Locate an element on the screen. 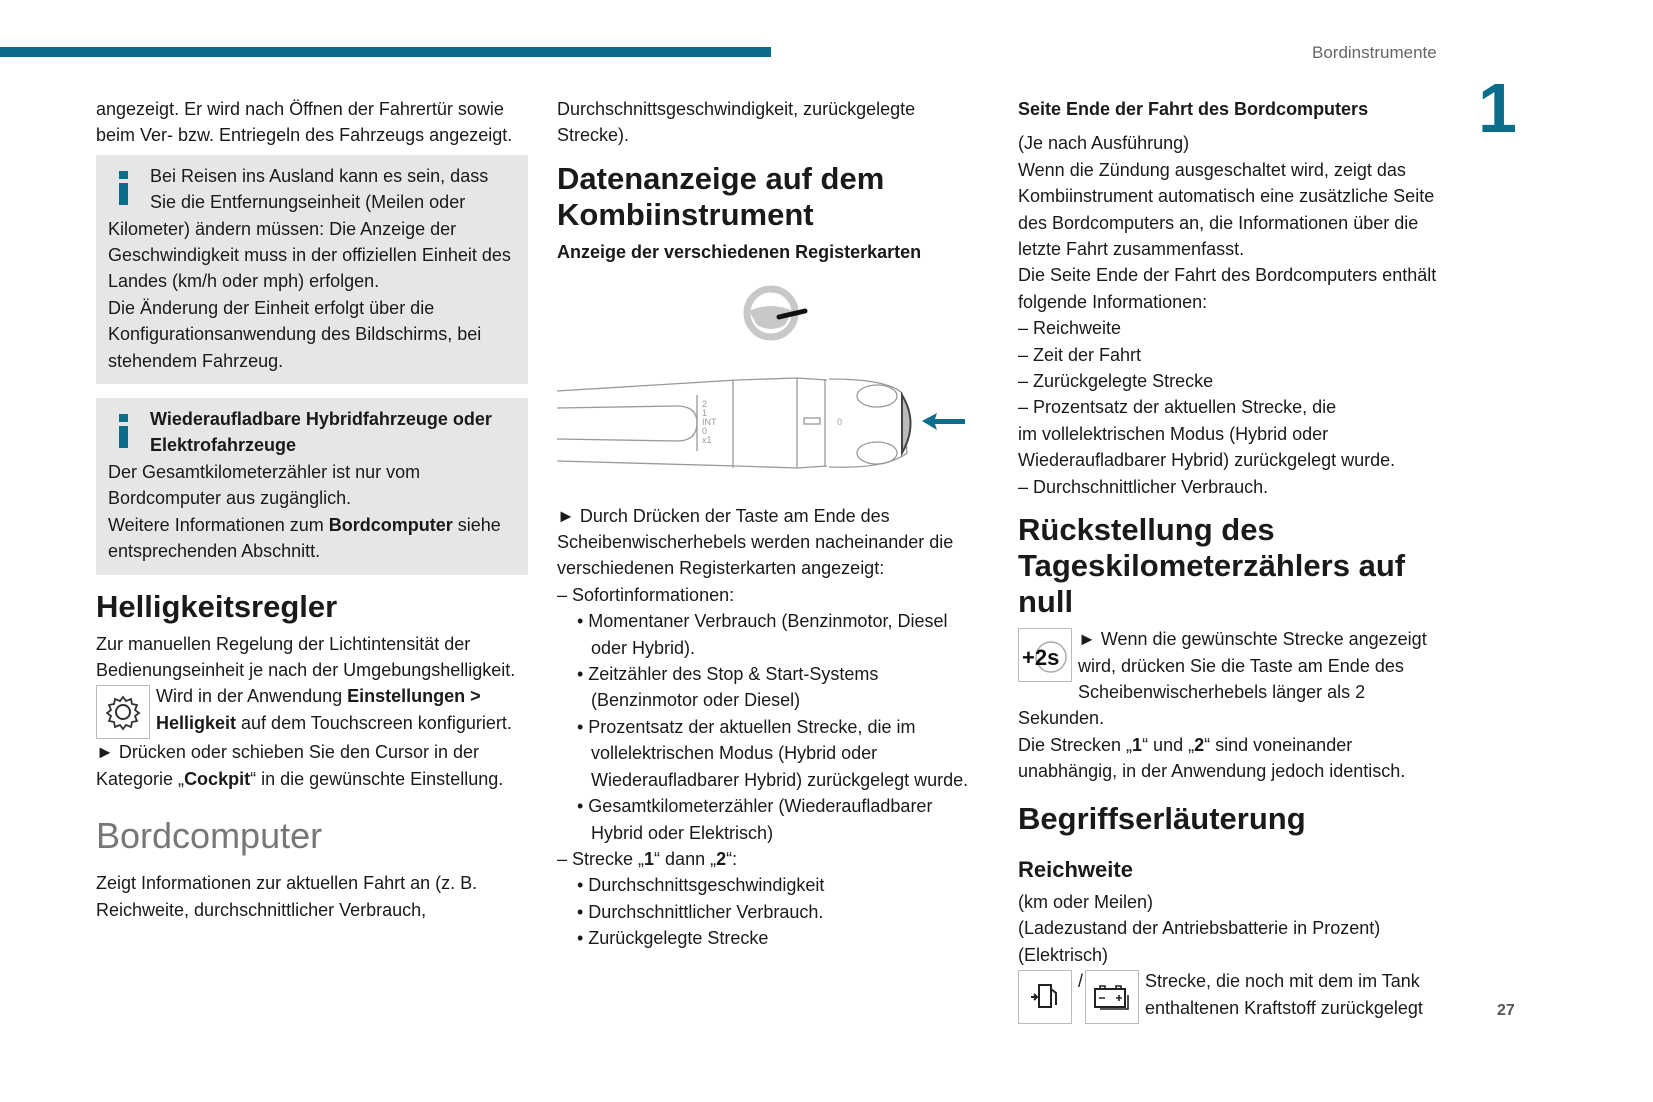  chapter-number: 1 is located at coordinates (1497, 108).